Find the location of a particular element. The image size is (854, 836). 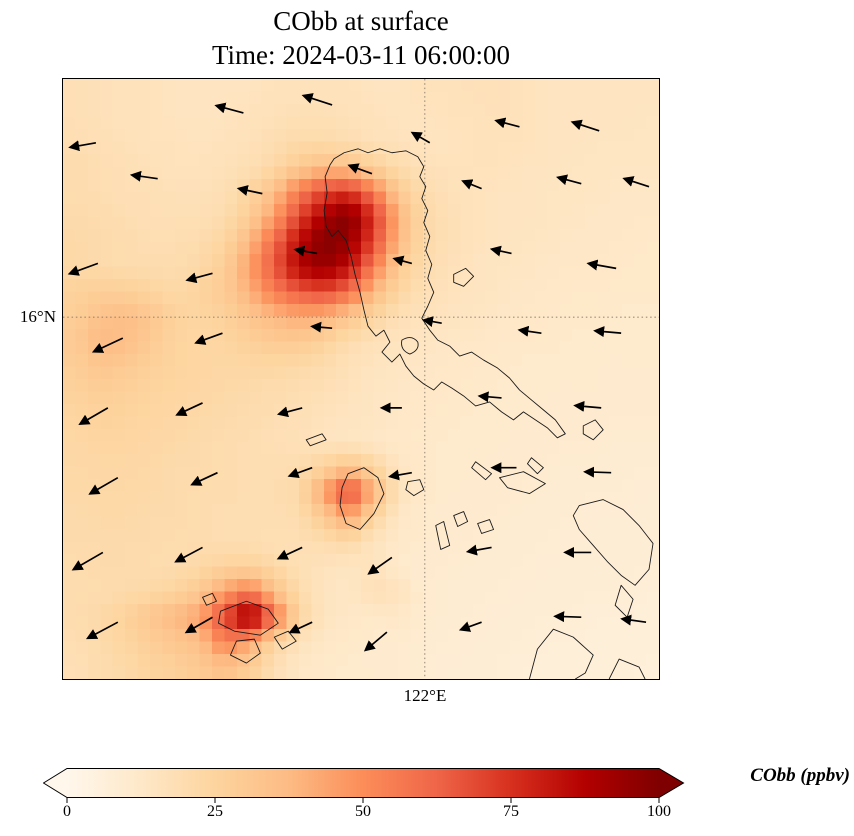

coastline-burias is located at coordinates (482, 471).